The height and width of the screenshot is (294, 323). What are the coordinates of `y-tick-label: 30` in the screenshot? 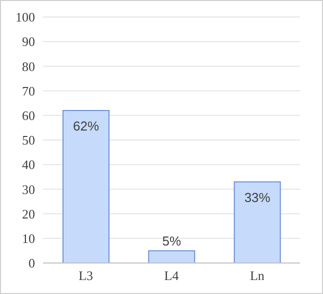 It's located at (28, 189).